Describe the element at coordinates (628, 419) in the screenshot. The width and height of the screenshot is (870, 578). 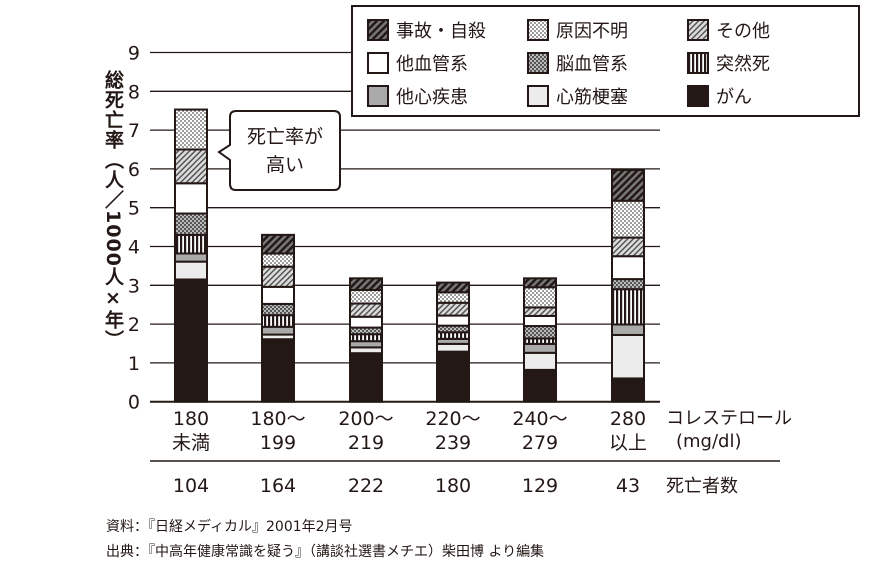
I see `x-tick-label: 280` at that location.